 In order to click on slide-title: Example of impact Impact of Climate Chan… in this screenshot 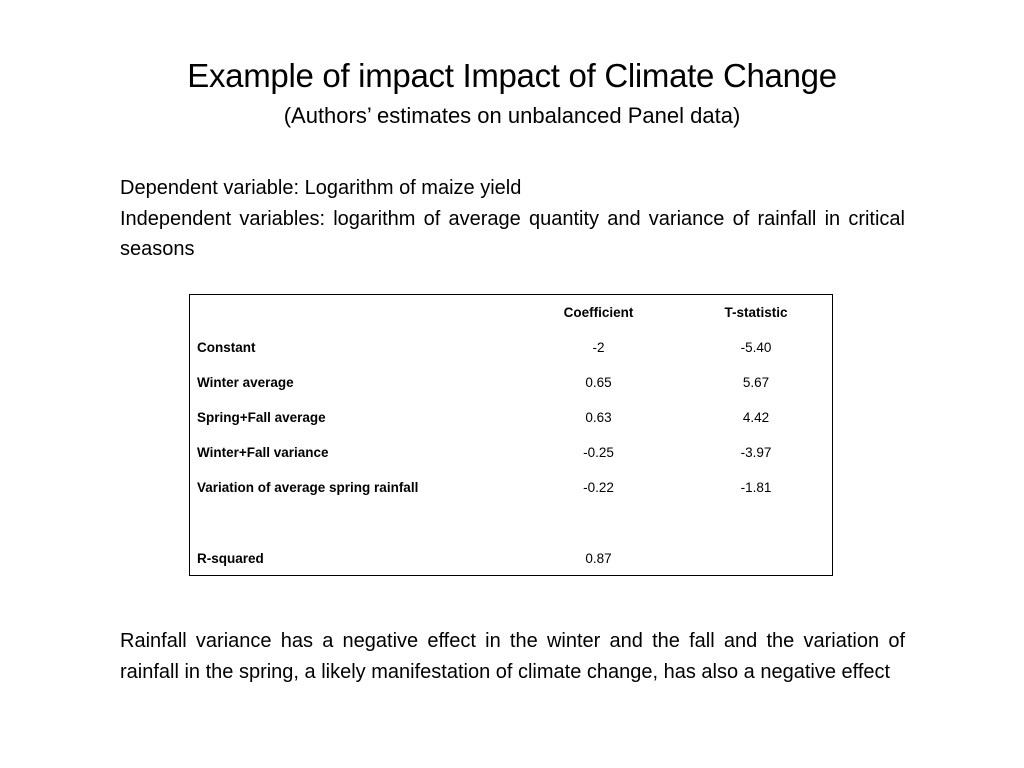, I will do `click(512, 75)`.